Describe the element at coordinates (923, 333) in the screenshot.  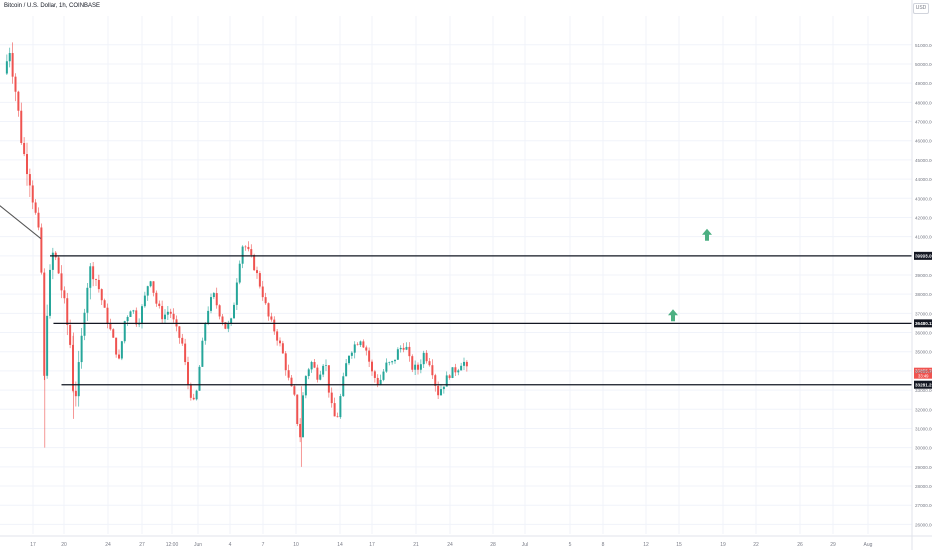
I see `price-tick-label: 36000.00` at that location.